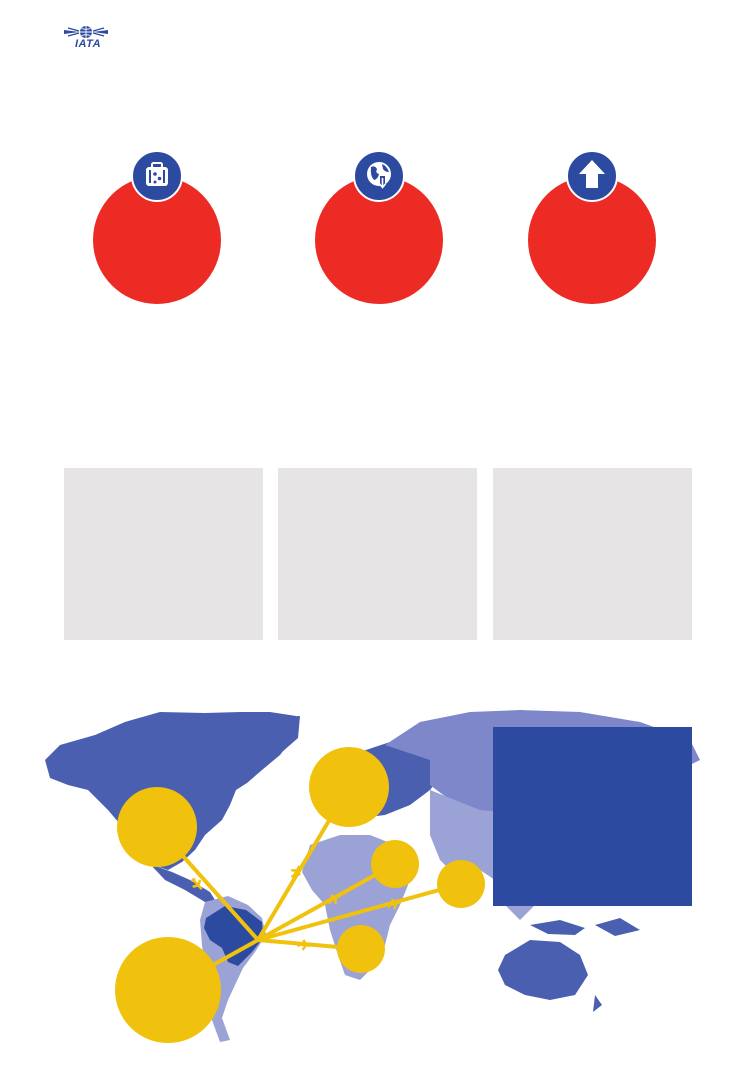  Describe the element at coordinates (361, 949) in the screenshot. I see `bubble-africa` at that location.